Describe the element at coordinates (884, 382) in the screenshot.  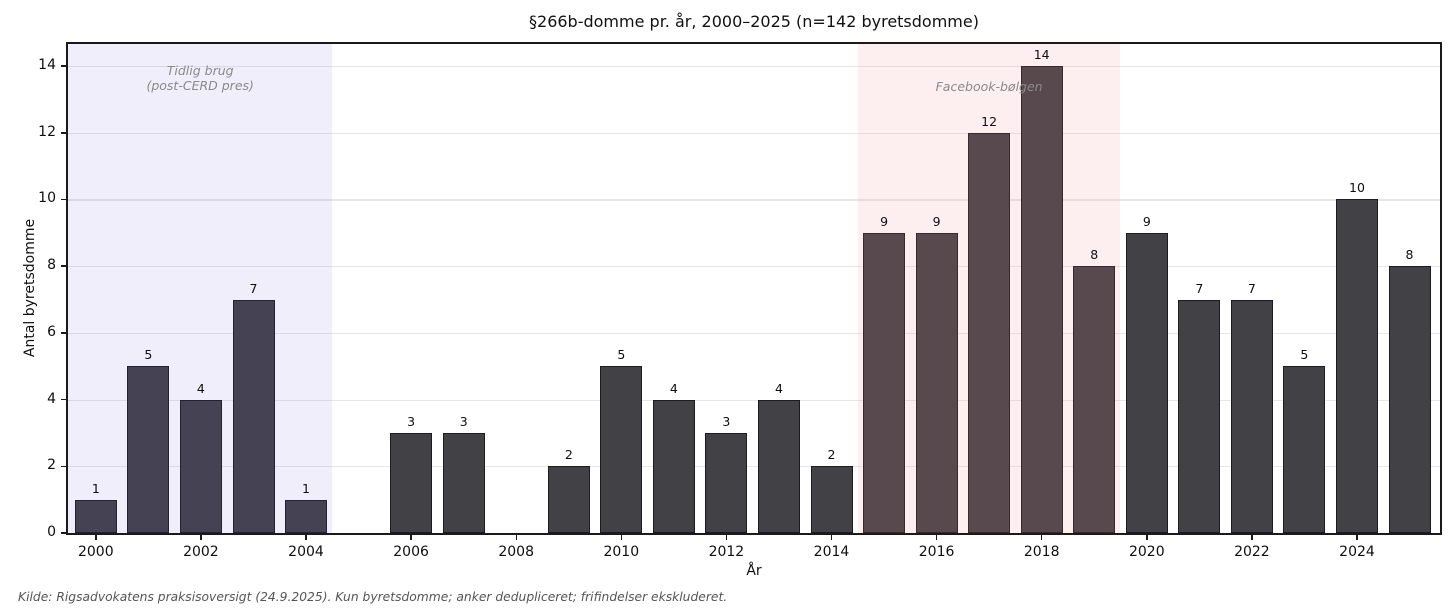
I see `bar-2015` at that location.